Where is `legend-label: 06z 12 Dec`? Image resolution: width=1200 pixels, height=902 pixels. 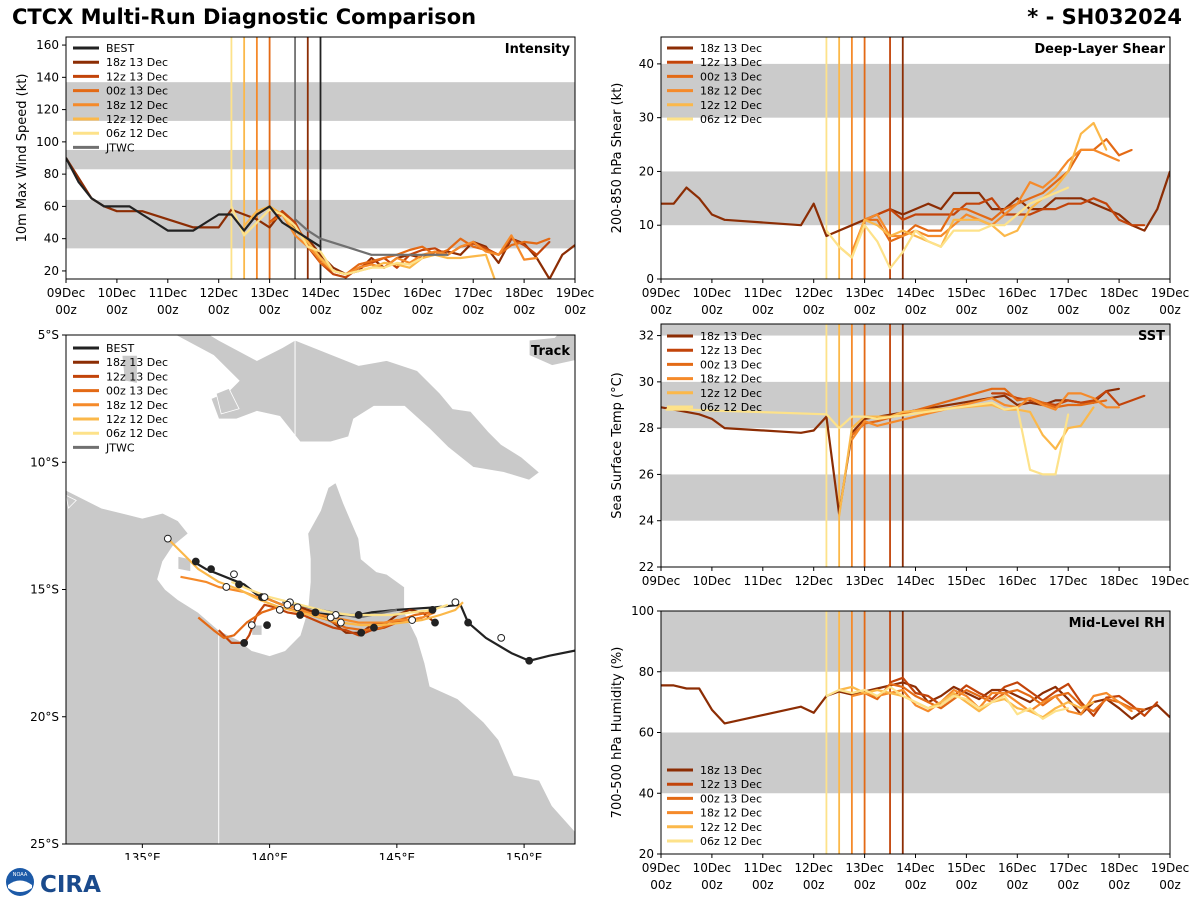
legend-label: 06z 12 Dec is located at coordinates (137, 433).